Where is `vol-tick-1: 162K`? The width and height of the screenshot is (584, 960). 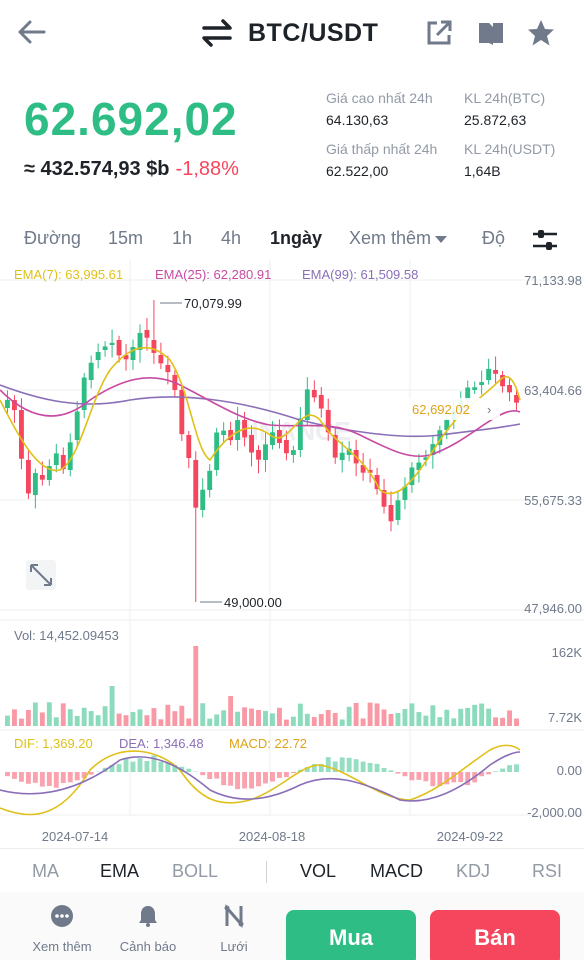
vol-tick-1: 162K is located at coordinates (567, 652).